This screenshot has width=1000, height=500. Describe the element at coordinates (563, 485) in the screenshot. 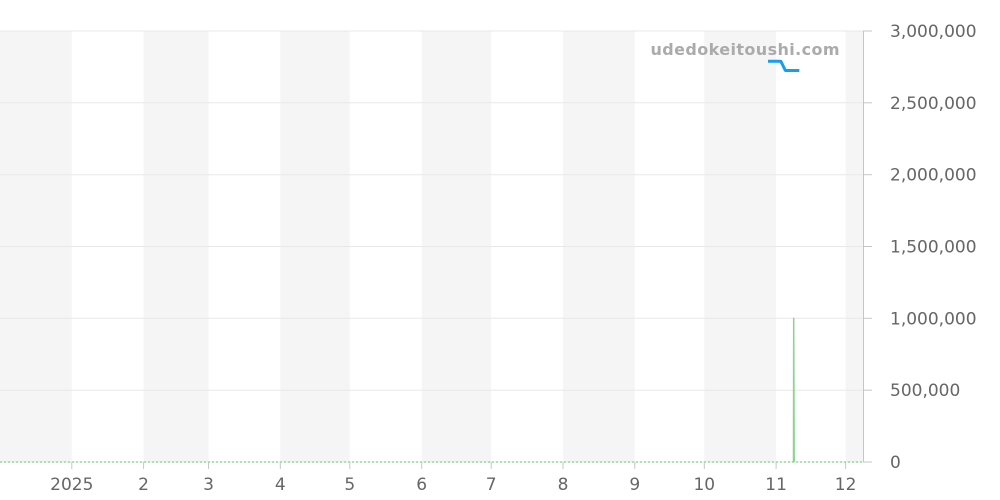

I see `x-axis-label: 8` at that location.